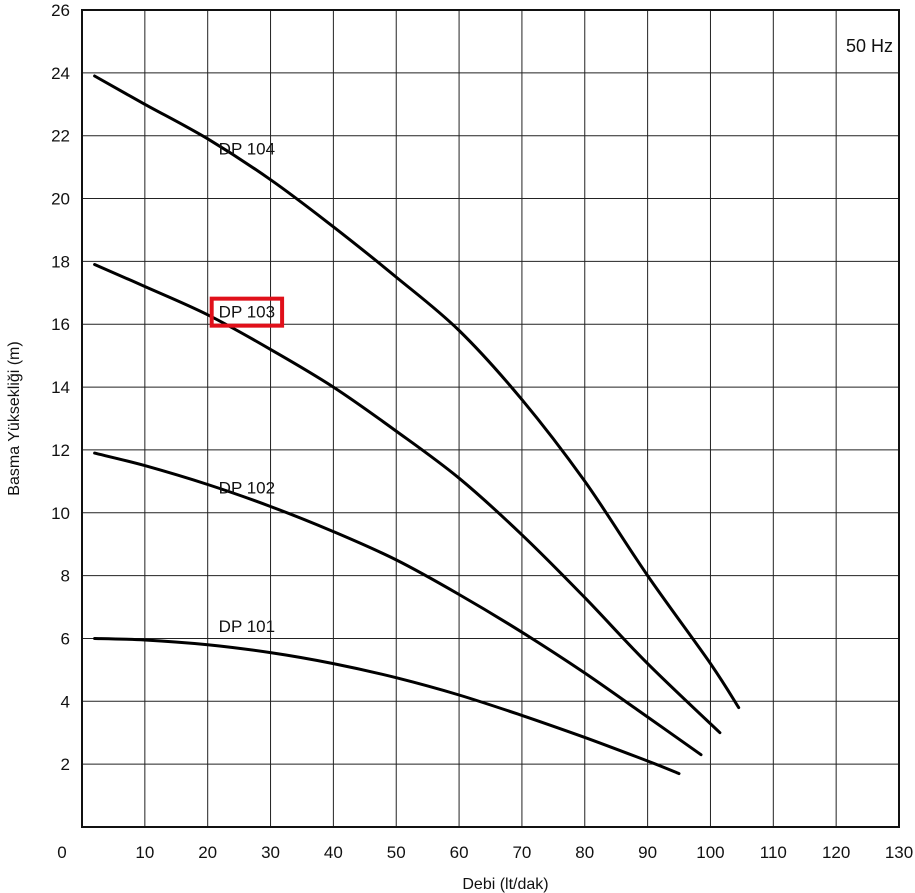 The height and width of the screenshot is (893, 915). What do you see at coordinates (61, 852) in the screenshot?
I see `x-tick-label: 0` at bounding box center [61, 852].